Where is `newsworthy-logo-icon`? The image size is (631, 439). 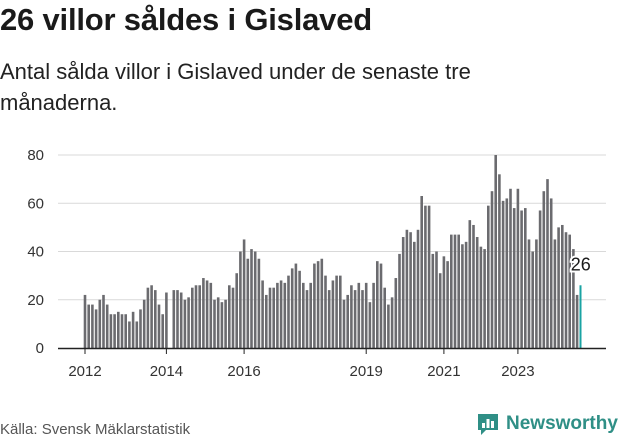
newsworthy-logo-icon is located at coordinates (488, 424).